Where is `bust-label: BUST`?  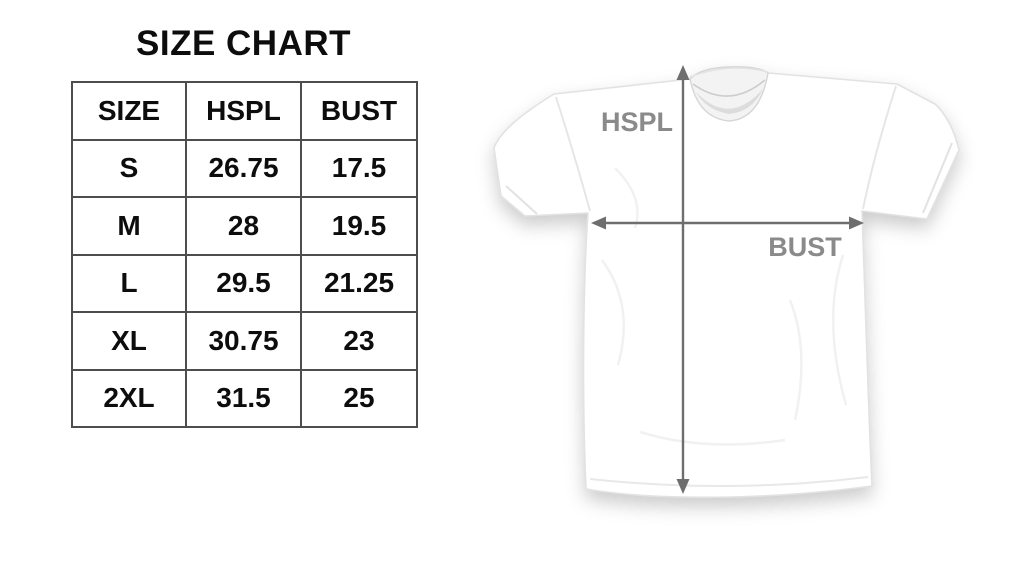 bust-label: BUST is located at coordinates (805, 247).